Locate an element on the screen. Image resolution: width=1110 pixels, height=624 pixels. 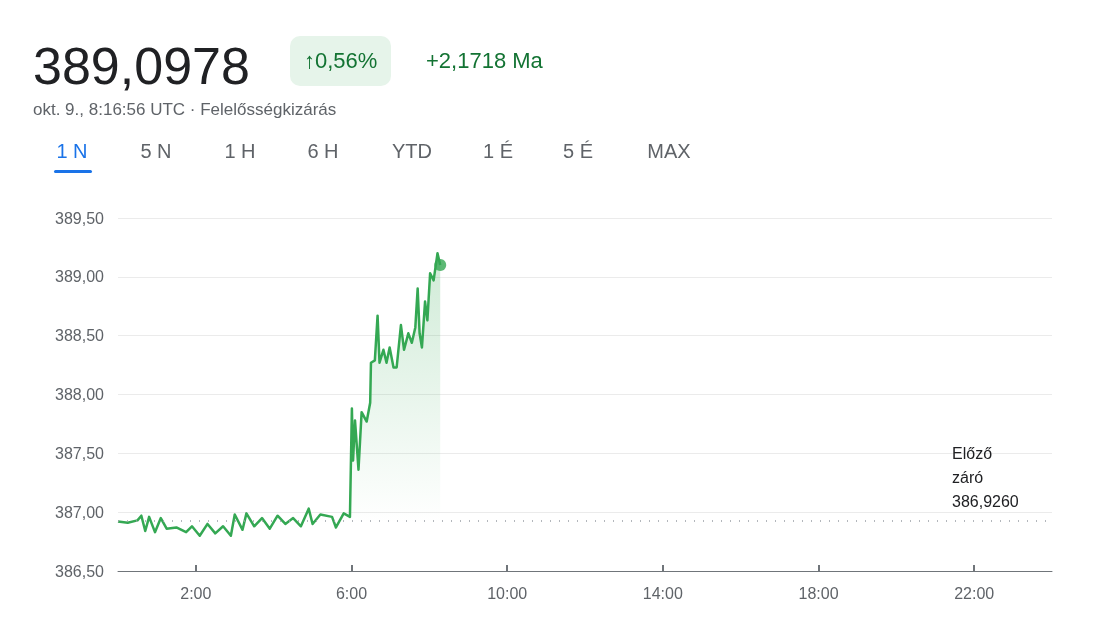
y-tick-label: 388,50 is located at coordinates (80, 336).